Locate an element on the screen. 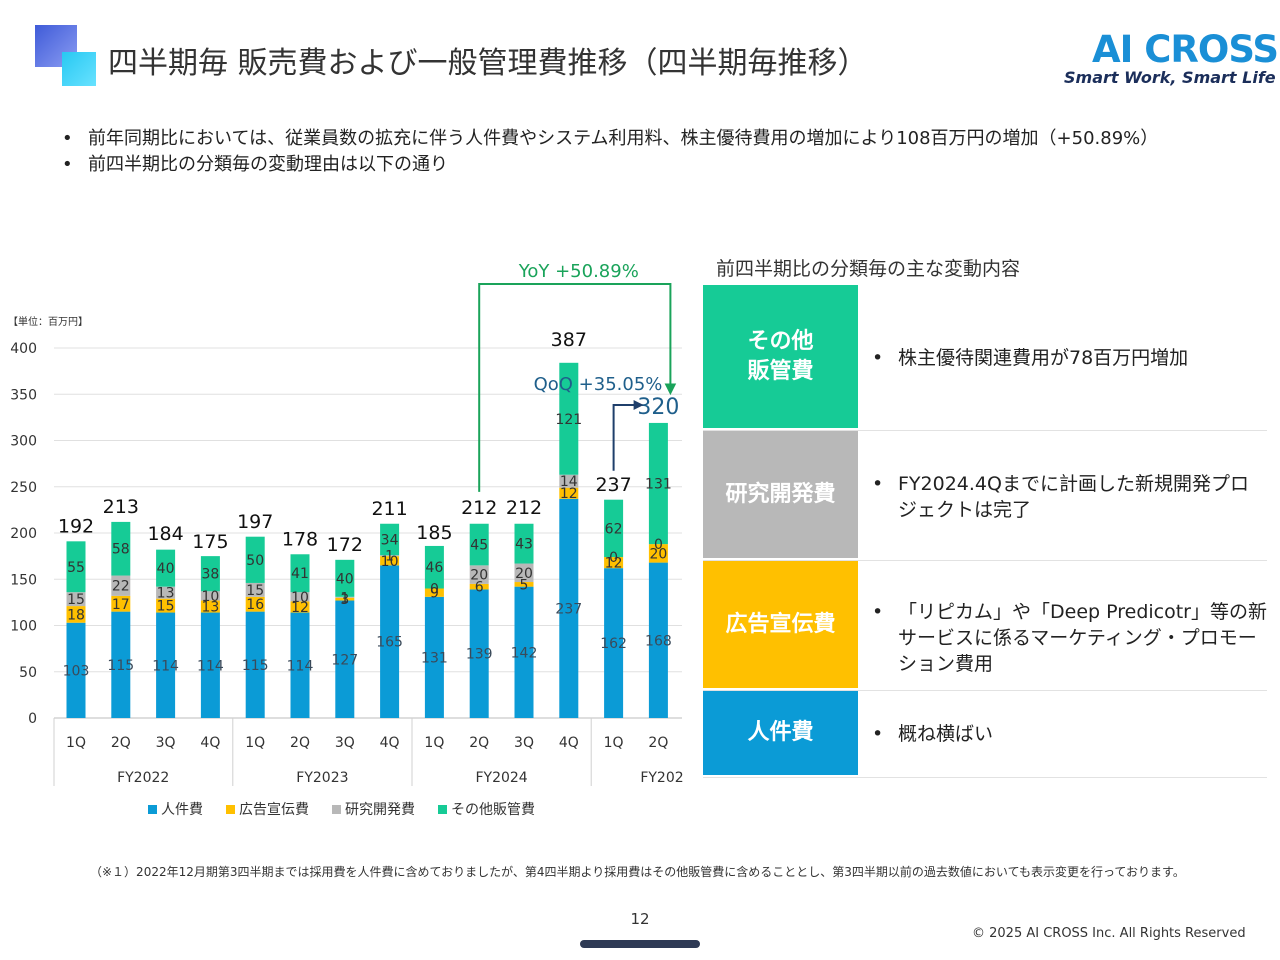 The width and height of the screenshot is (1280, 960). x-tick-label-5: 2Q is located at coordinates (300, 743).